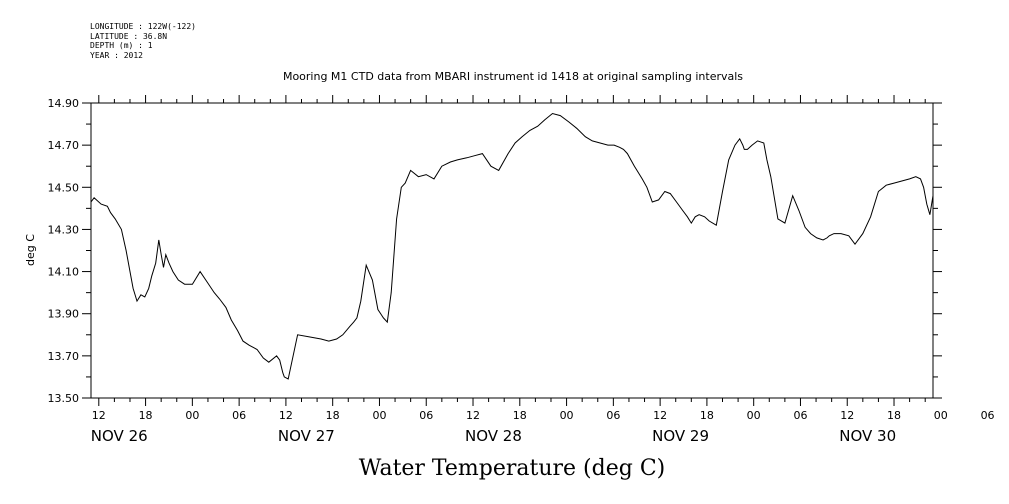  What do you see at coordinates (64, 187) in the screenshot?
I see `y-tick-label: 14.50` at bounding box center [64, 187].